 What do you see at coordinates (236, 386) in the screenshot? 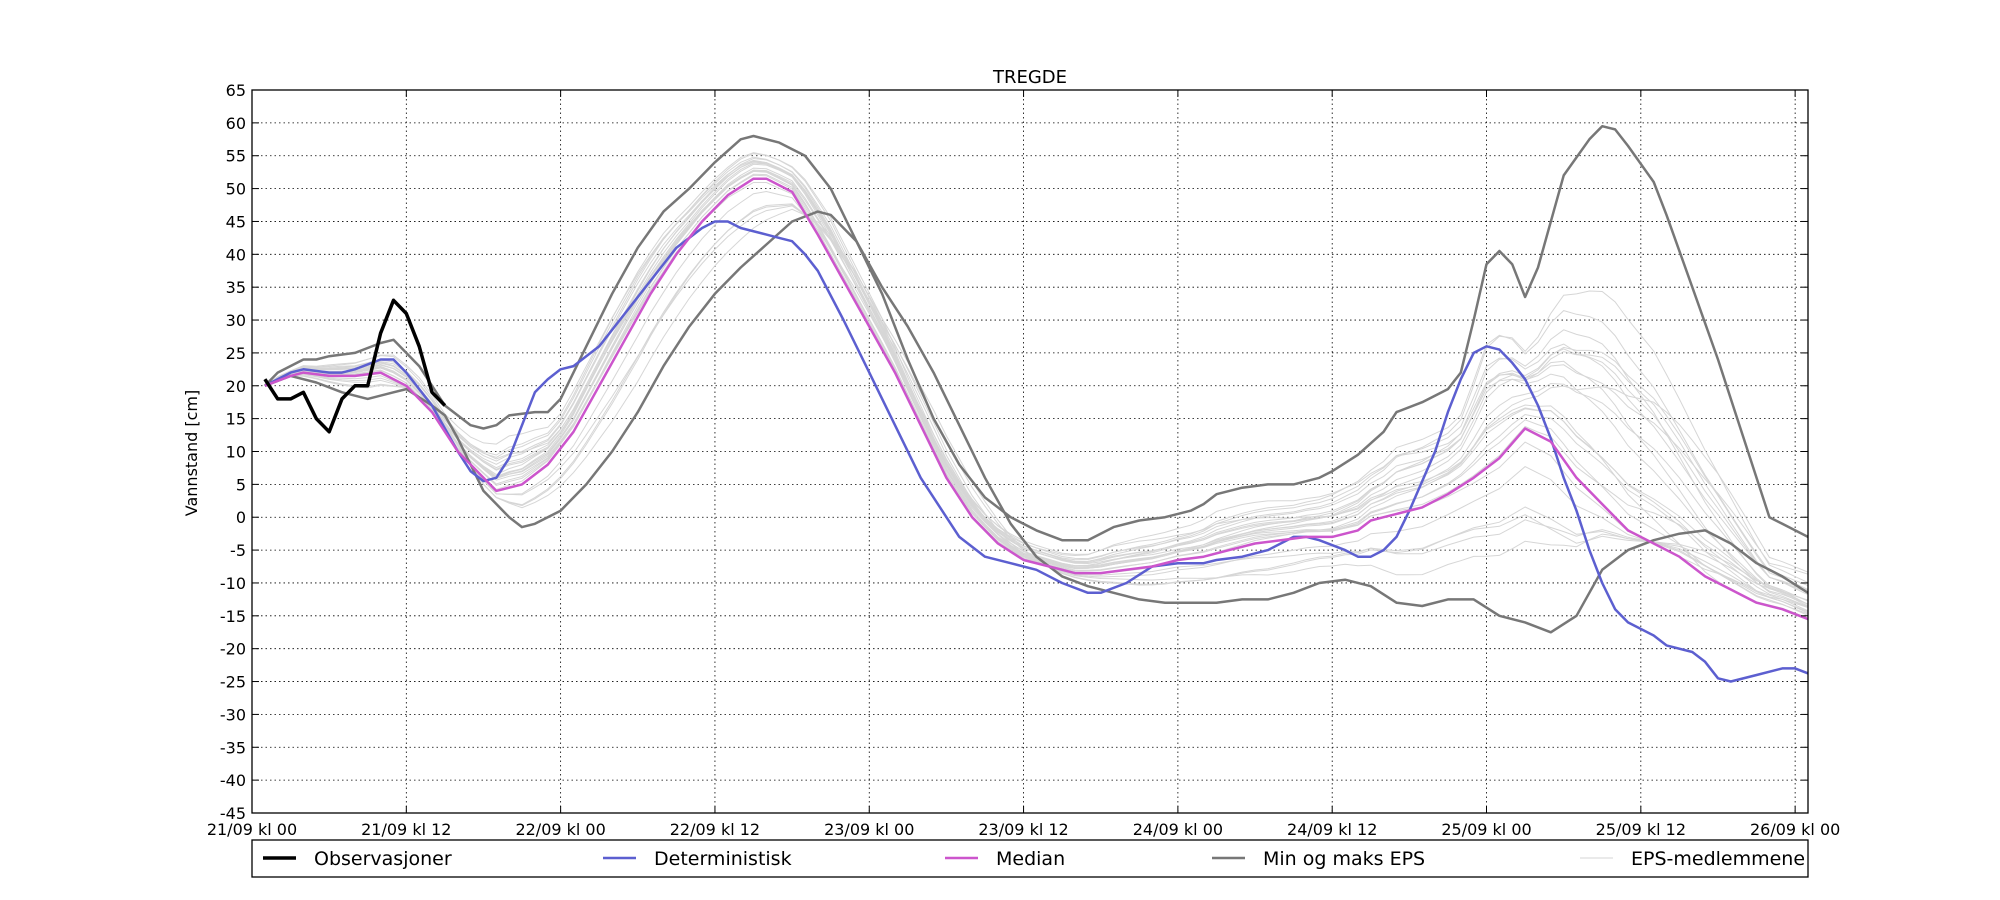
I see `y-tick-label: 20` at bounding box center [236, 386].